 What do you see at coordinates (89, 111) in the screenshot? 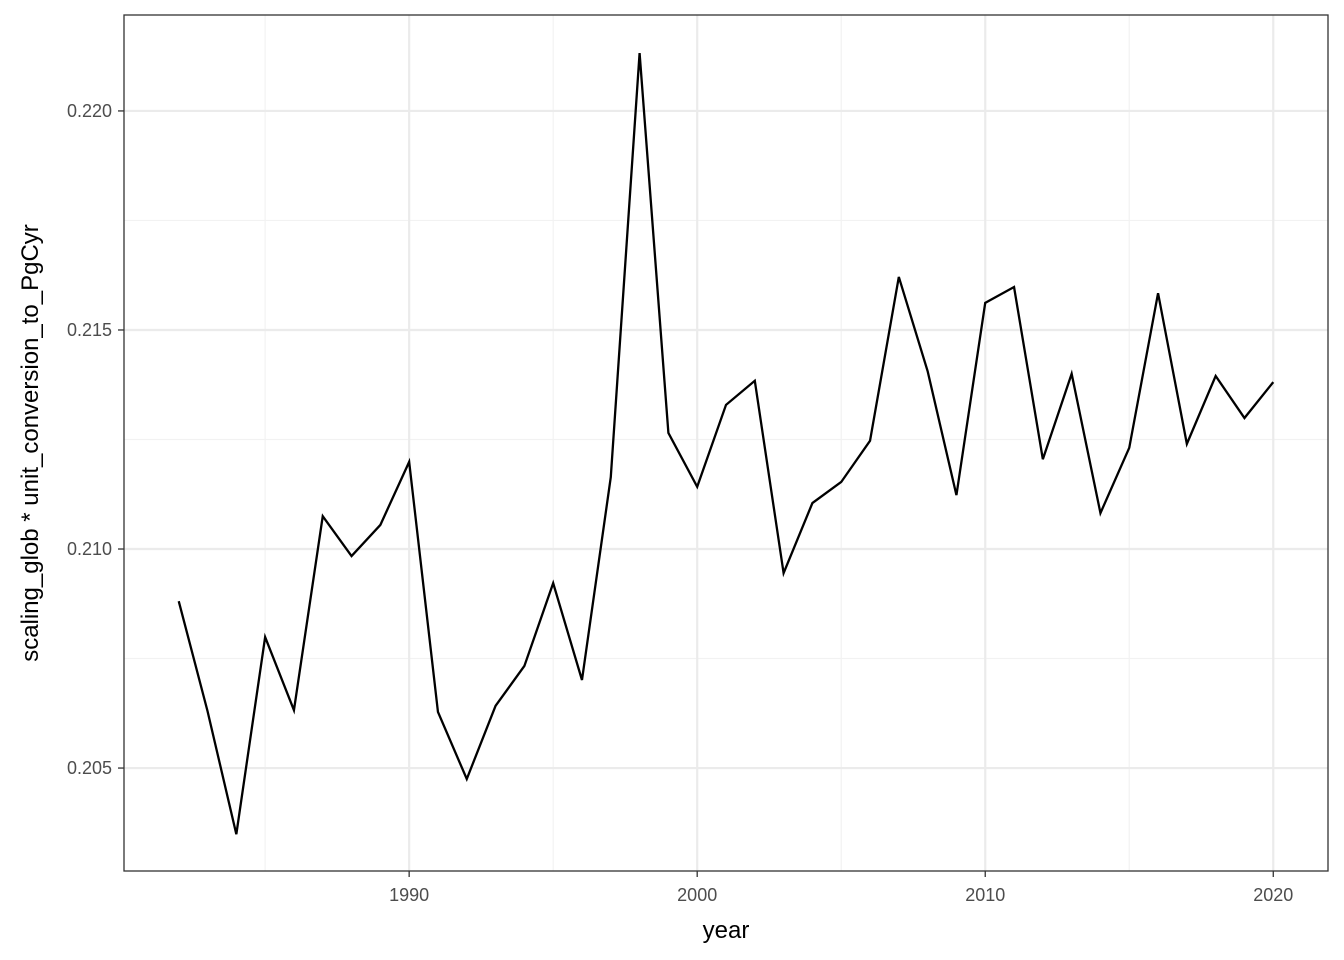
I see `y-tick-label: 0.220` at bounding box center [89, 111].